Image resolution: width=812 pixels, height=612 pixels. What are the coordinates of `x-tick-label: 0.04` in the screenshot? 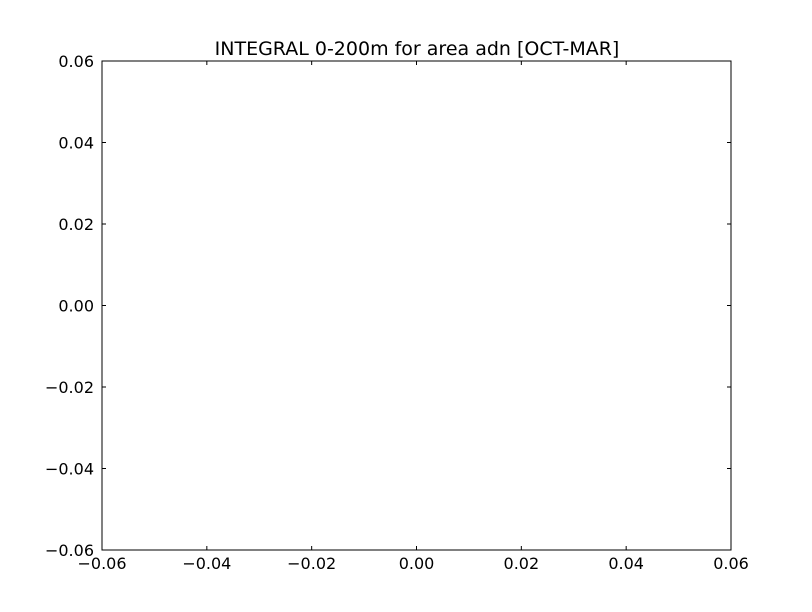 It's located at (626, 563).